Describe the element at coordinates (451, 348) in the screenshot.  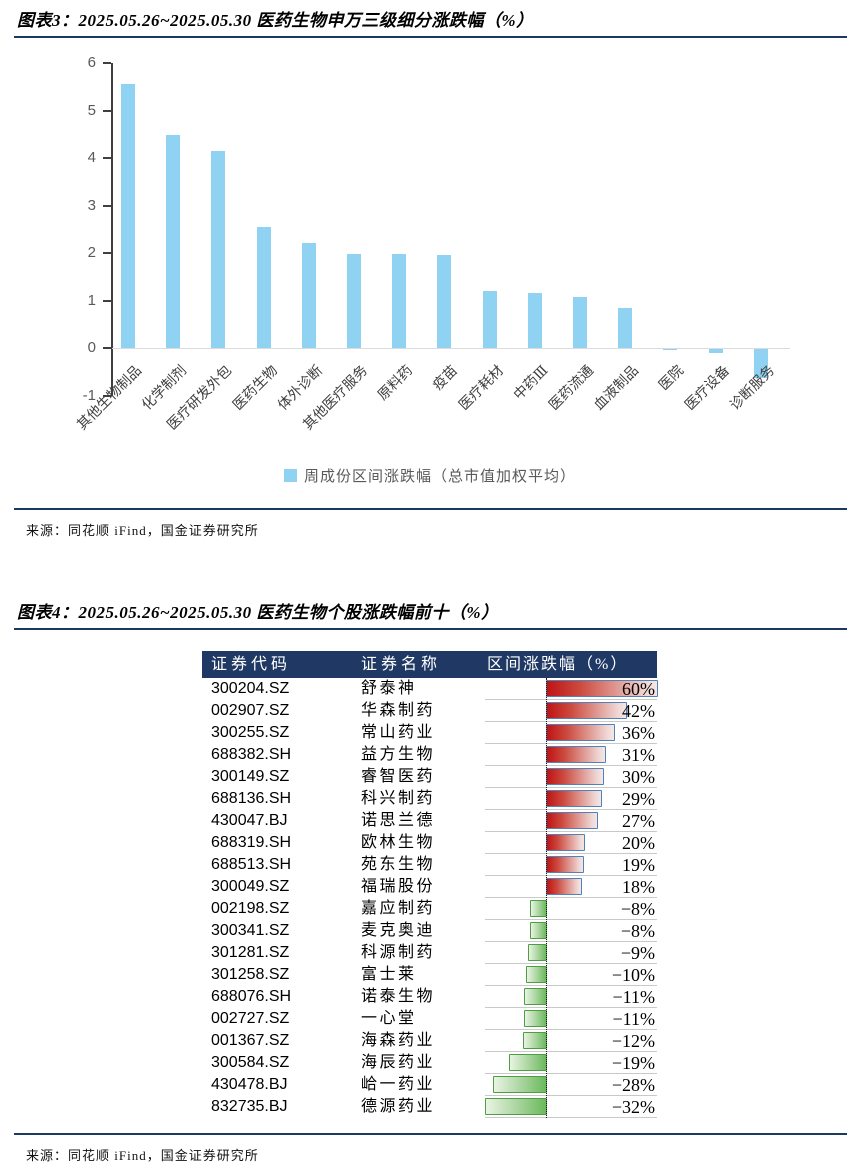
I see `zero-gridline` at that location.